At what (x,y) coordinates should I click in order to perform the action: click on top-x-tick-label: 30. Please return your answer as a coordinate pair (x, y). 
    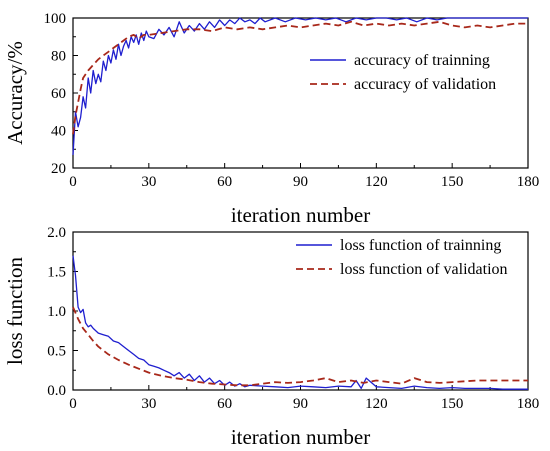
    Looking at the image, I should click on (148, 182).